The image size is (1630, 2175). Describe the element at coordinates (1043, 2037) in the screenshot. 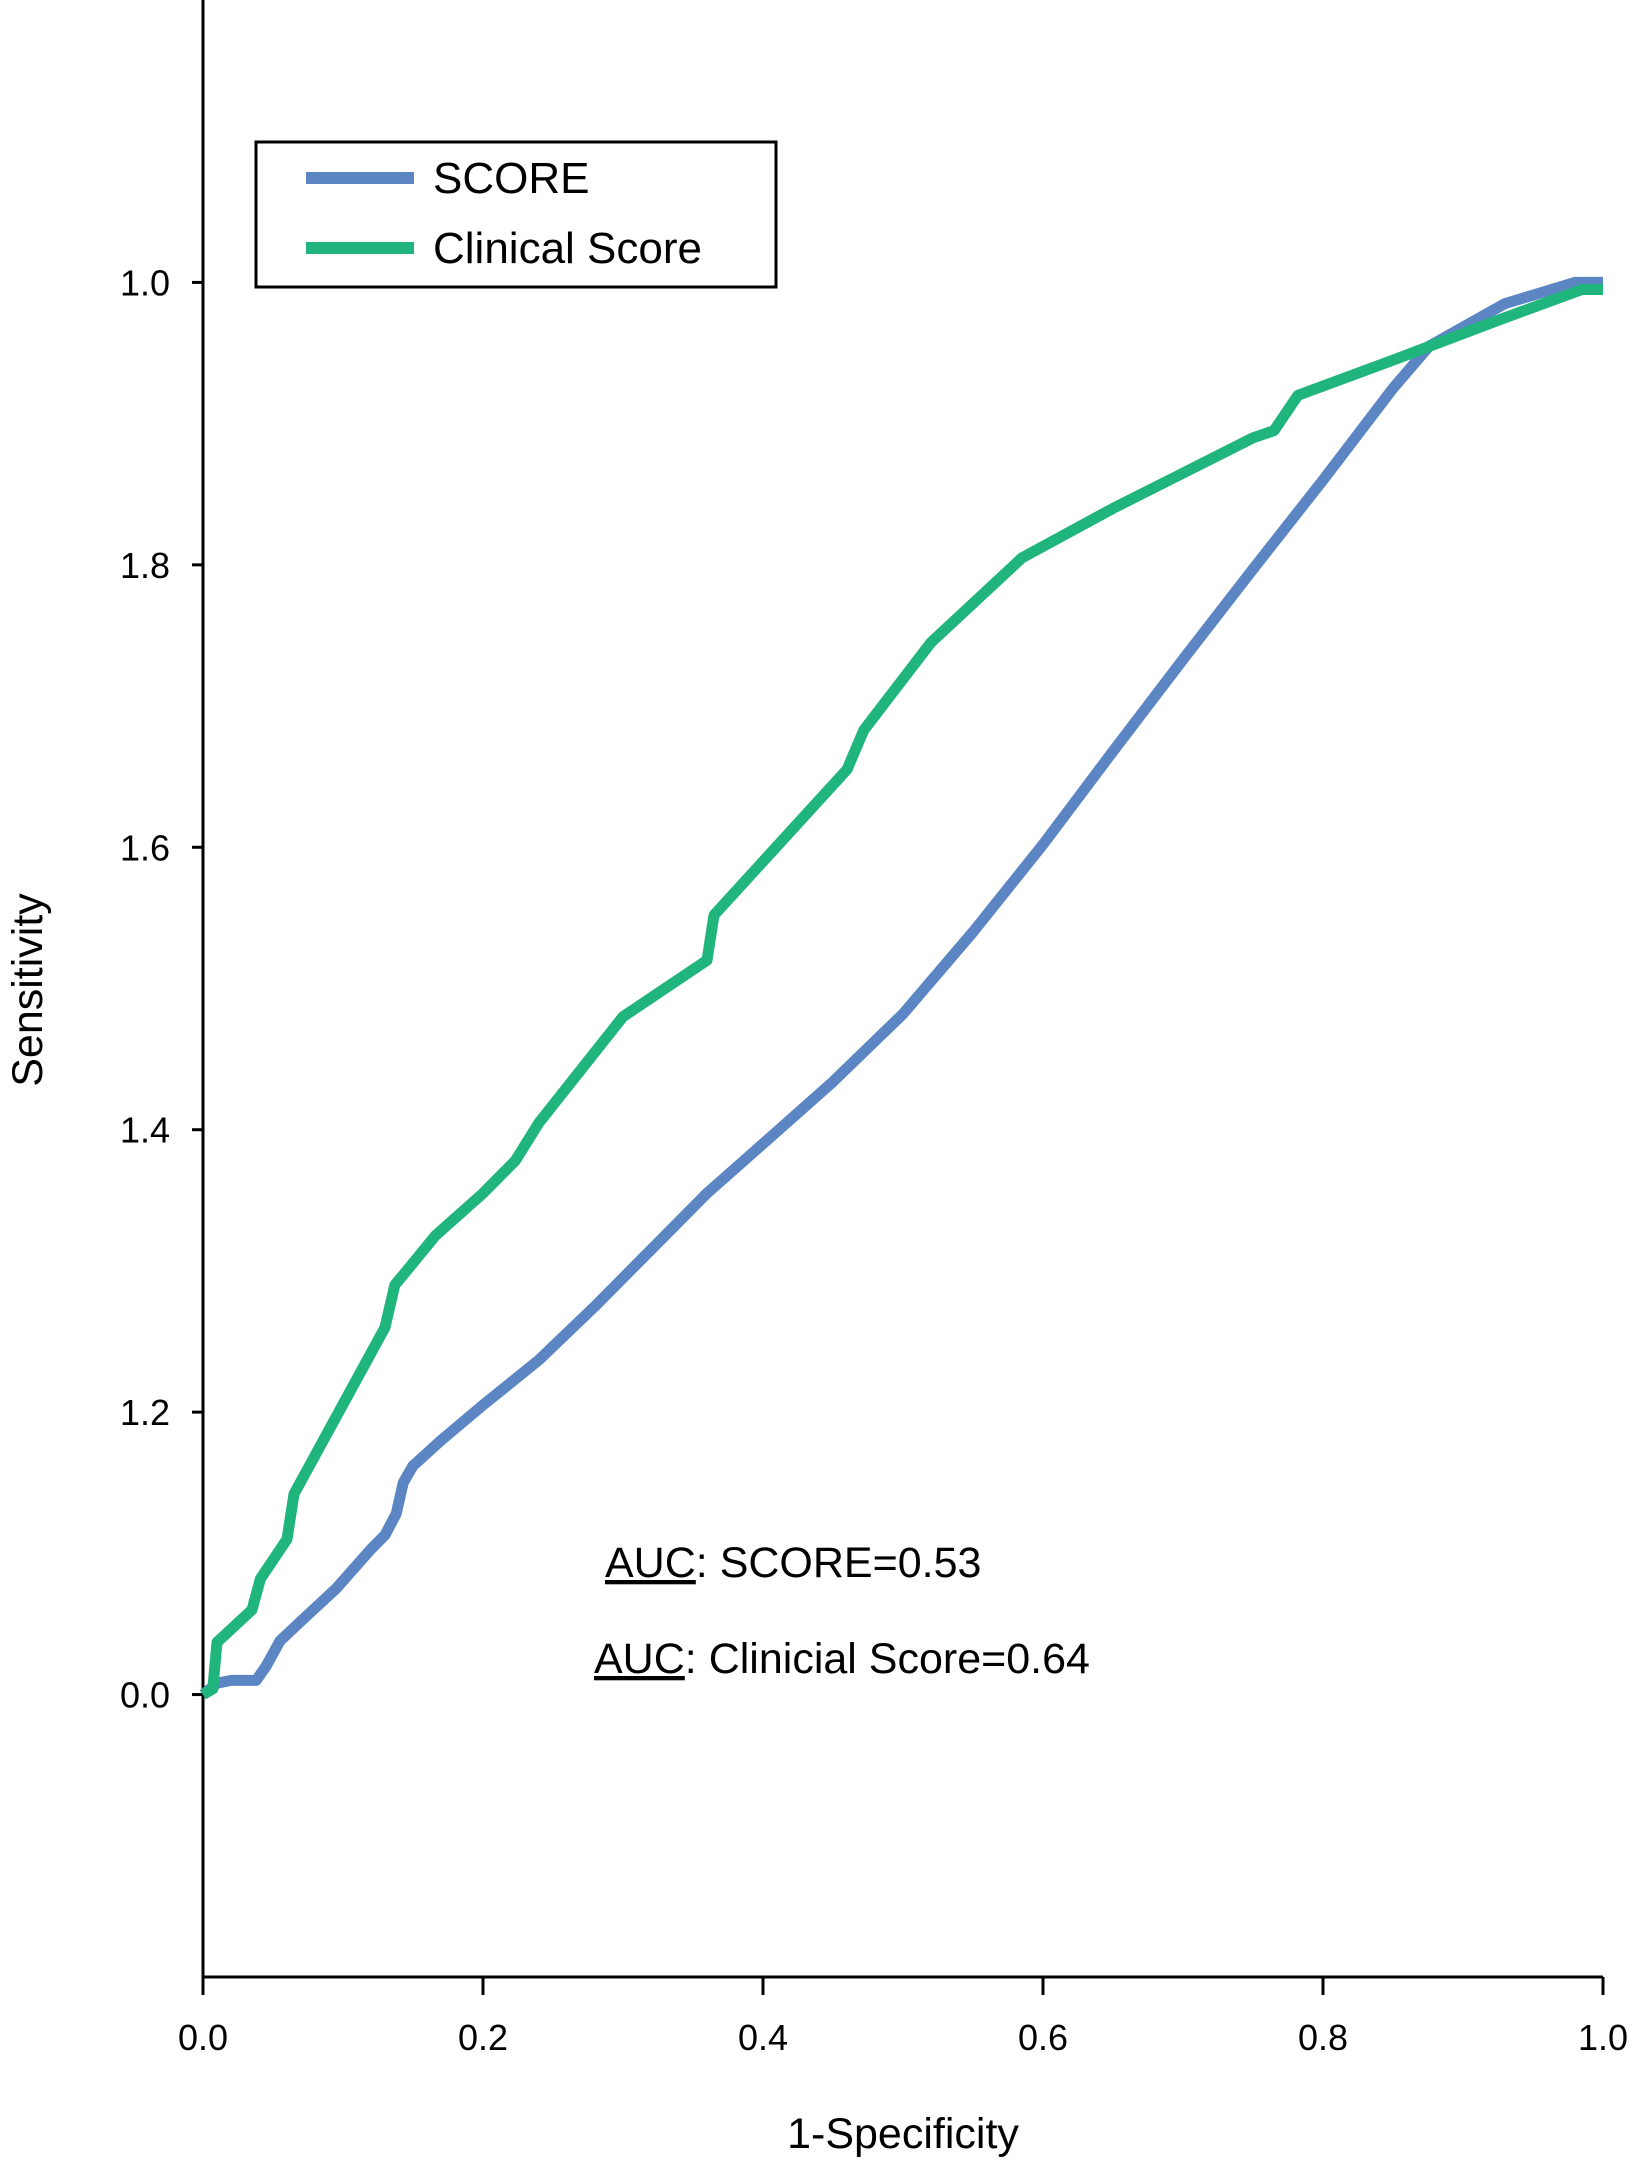

I see `x-tick-label: 0.6` at that location.